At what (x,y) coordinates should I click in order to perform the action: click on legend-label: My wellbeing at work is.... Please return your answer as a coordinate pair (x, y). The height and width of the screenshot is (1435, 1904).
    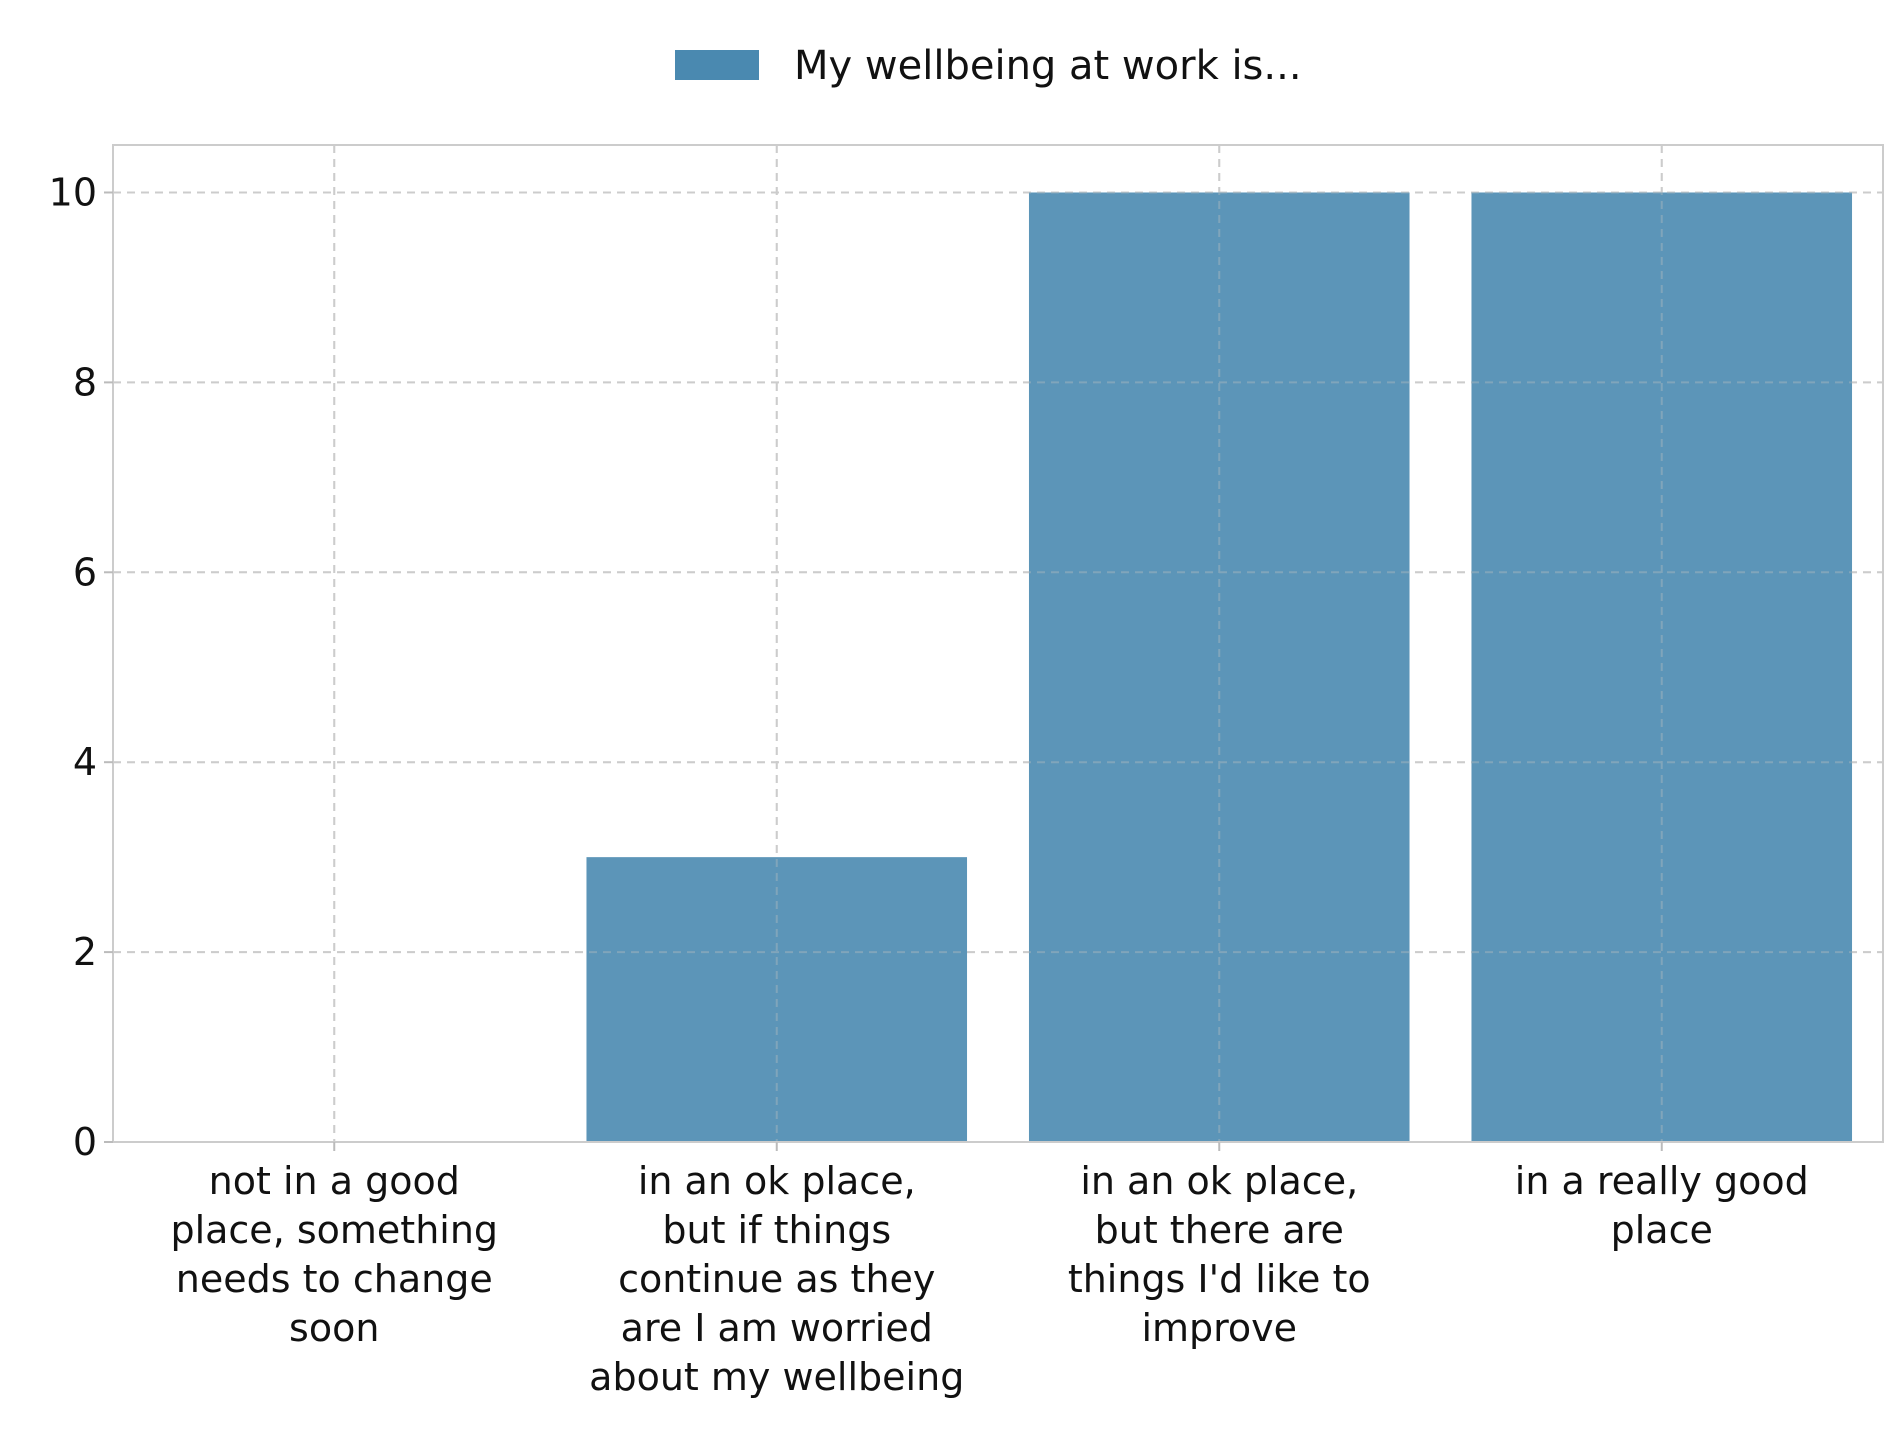
    Looking at the image, I should click on (1048, 66).